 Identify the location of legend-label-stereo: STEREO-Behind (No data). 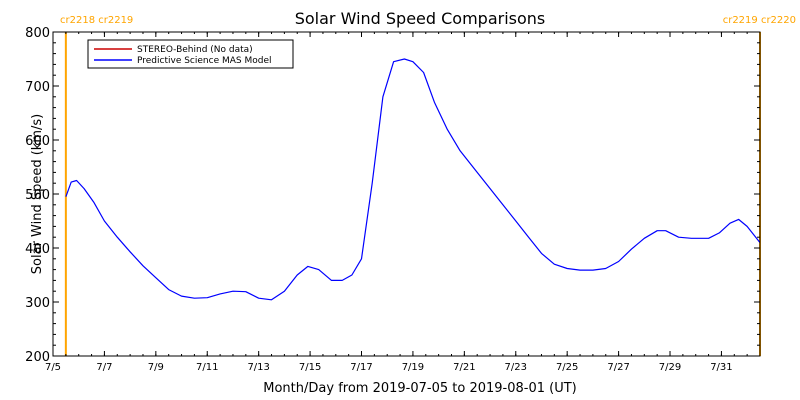
(195, 50).